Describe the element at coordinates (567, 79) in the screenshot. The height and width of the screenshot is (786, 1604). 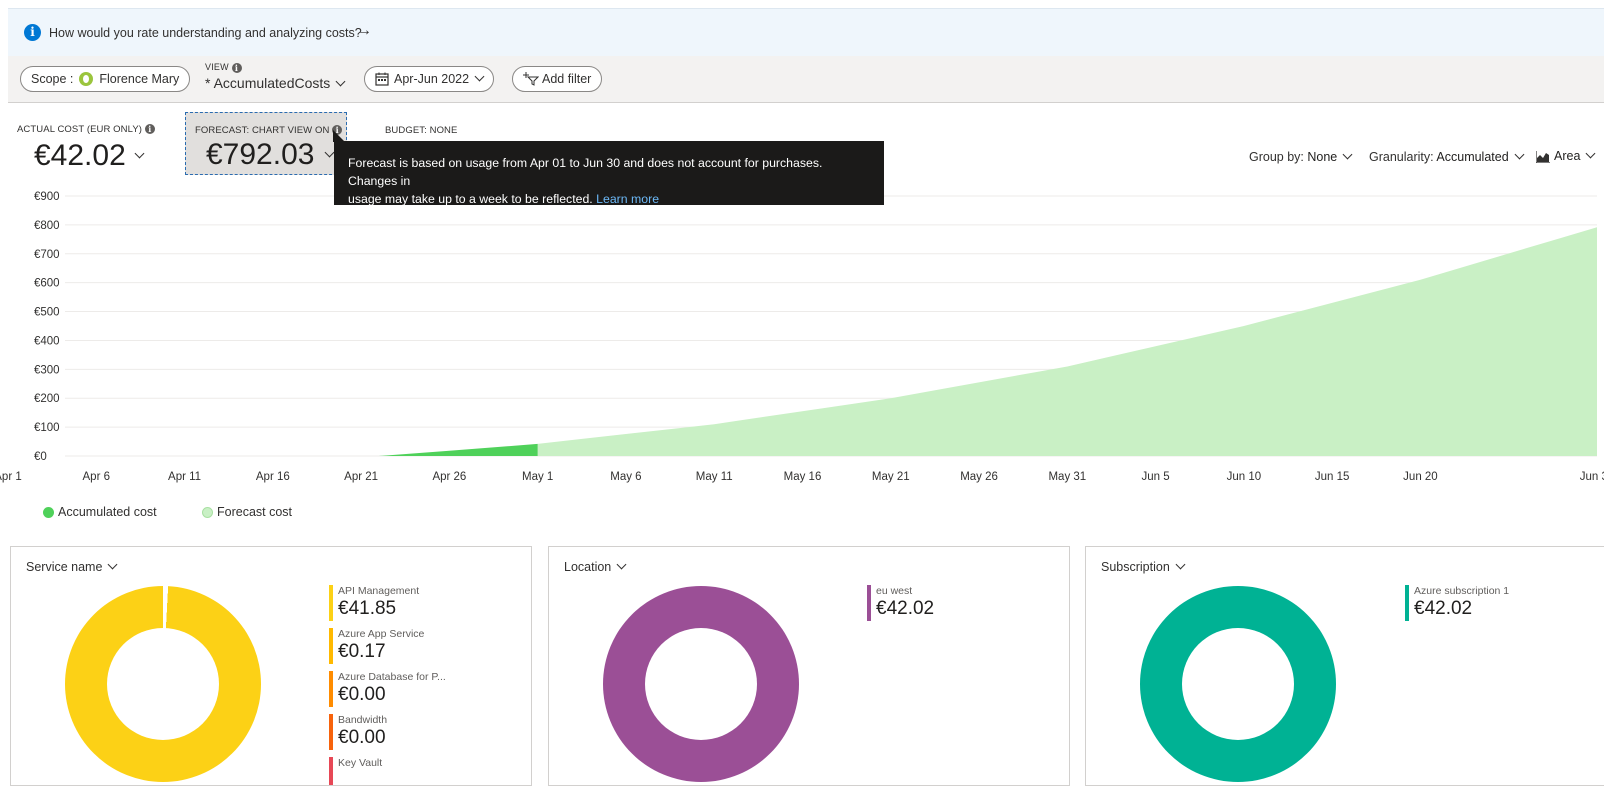
I see `add-filter-label: Add filter` at that location.